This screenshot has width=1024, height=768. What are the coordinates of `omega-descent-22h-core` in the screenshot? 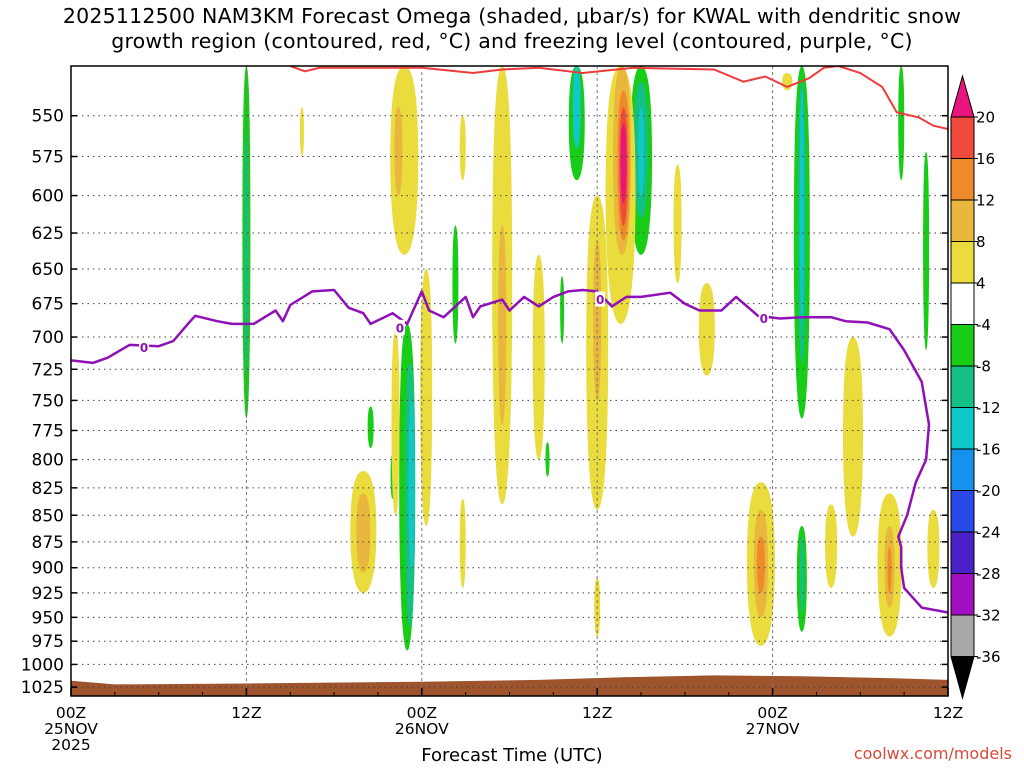 It's located at (398, 151).